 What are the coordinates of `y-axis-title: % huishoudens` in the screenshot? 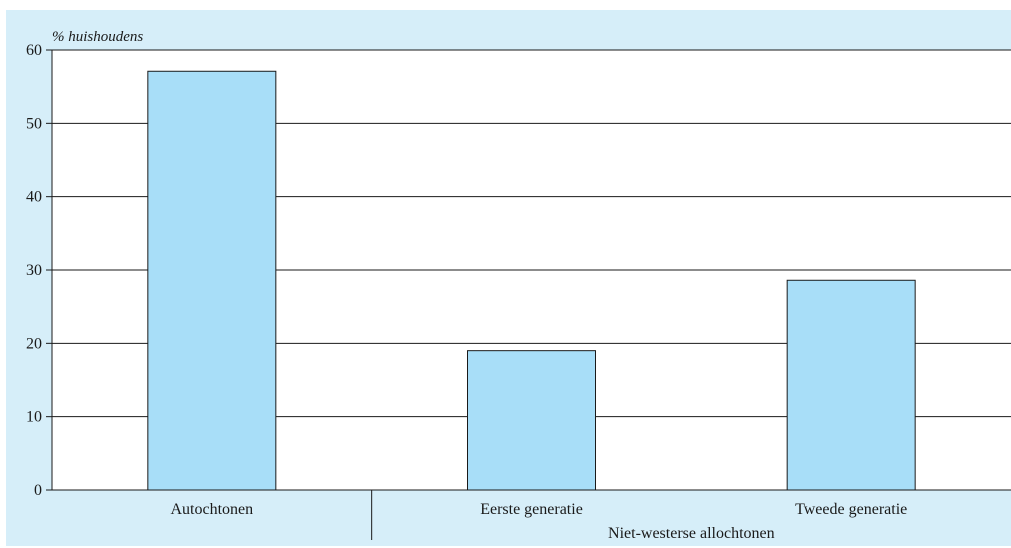 It's located at (97, 37).